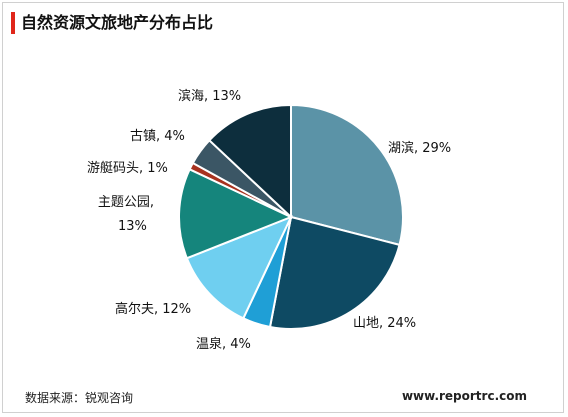 The image size is (568, 417). What do you see at coordinates (117, 22) in the screenshot?
I see `chart-title: 自然资源文旅地产分布占比` at bounding box center [117, 22].